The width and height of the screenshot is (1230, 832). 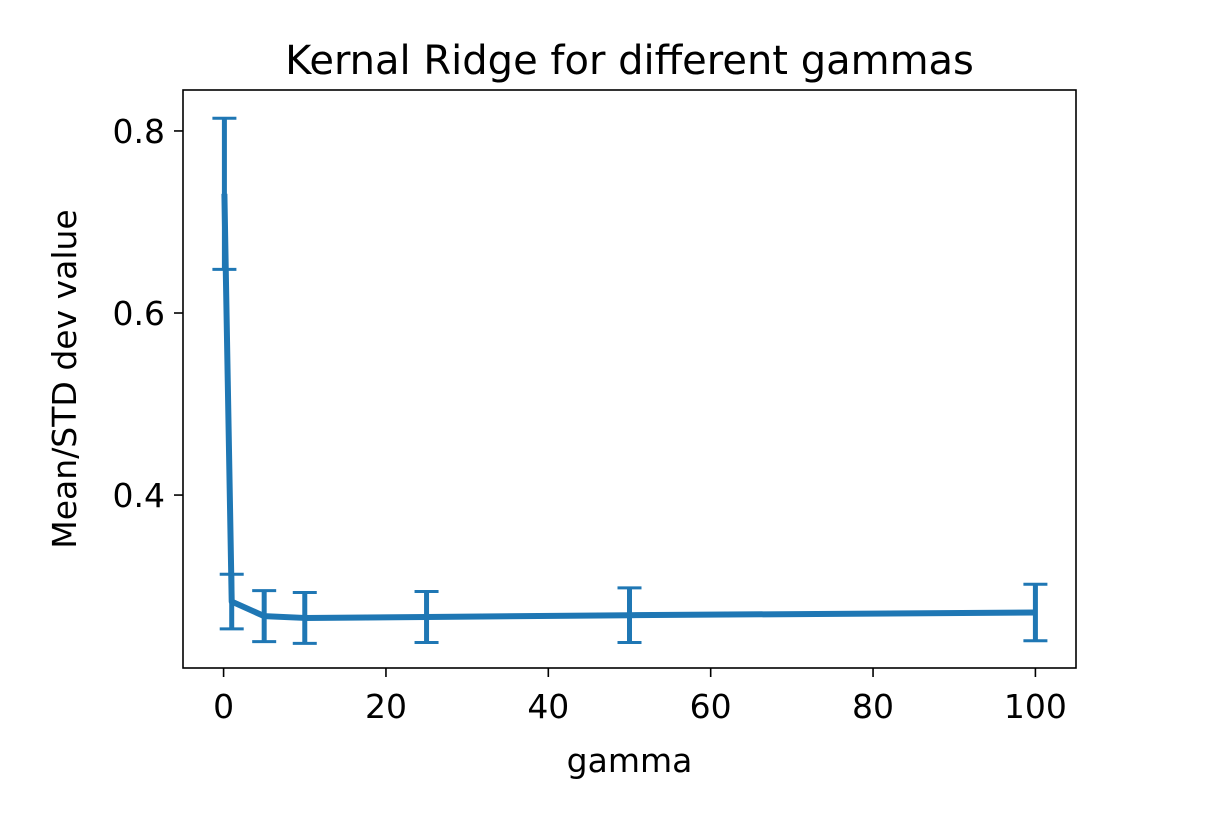 I want to click on x-axis-ticks: 0 20 40 60 80 100, so click(x=640, y=697).